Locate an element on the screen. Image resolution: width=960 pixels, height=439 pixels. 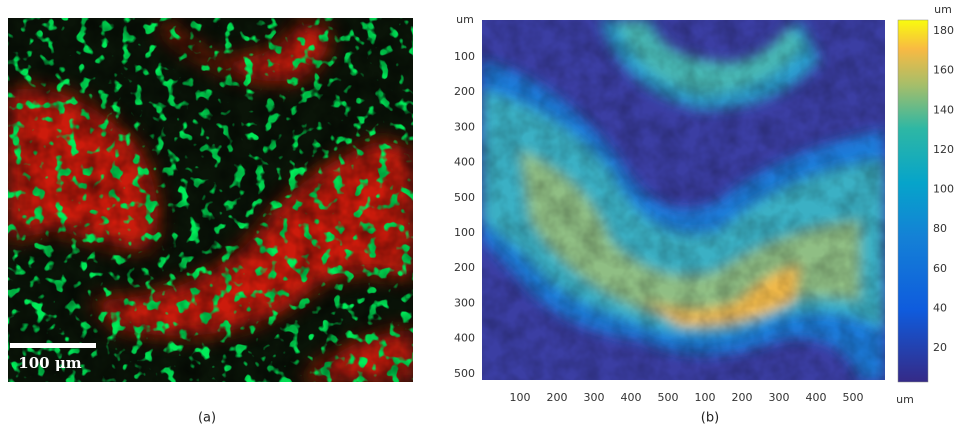
colorbar-label: 60 is located at coordinates (940, 268).